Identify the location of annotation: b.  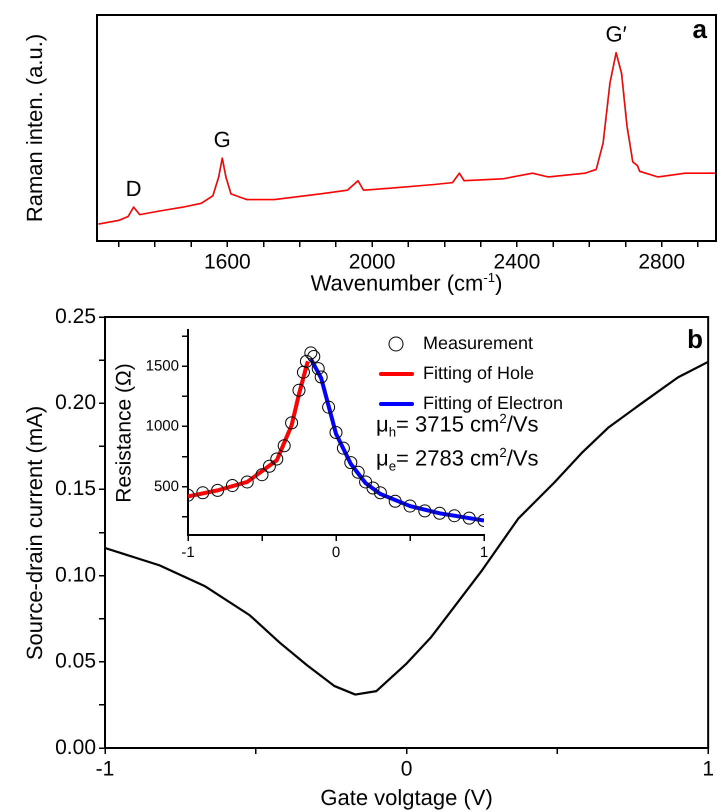
(695, 339).